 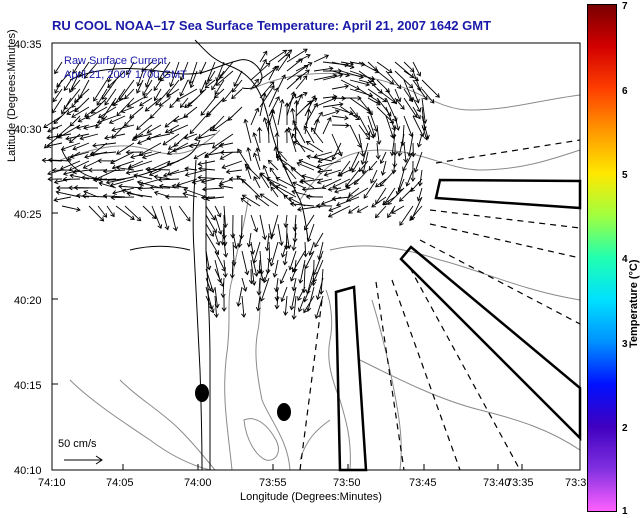 I want to click on colorbar-tick: 2, so click(x=625, y=428).